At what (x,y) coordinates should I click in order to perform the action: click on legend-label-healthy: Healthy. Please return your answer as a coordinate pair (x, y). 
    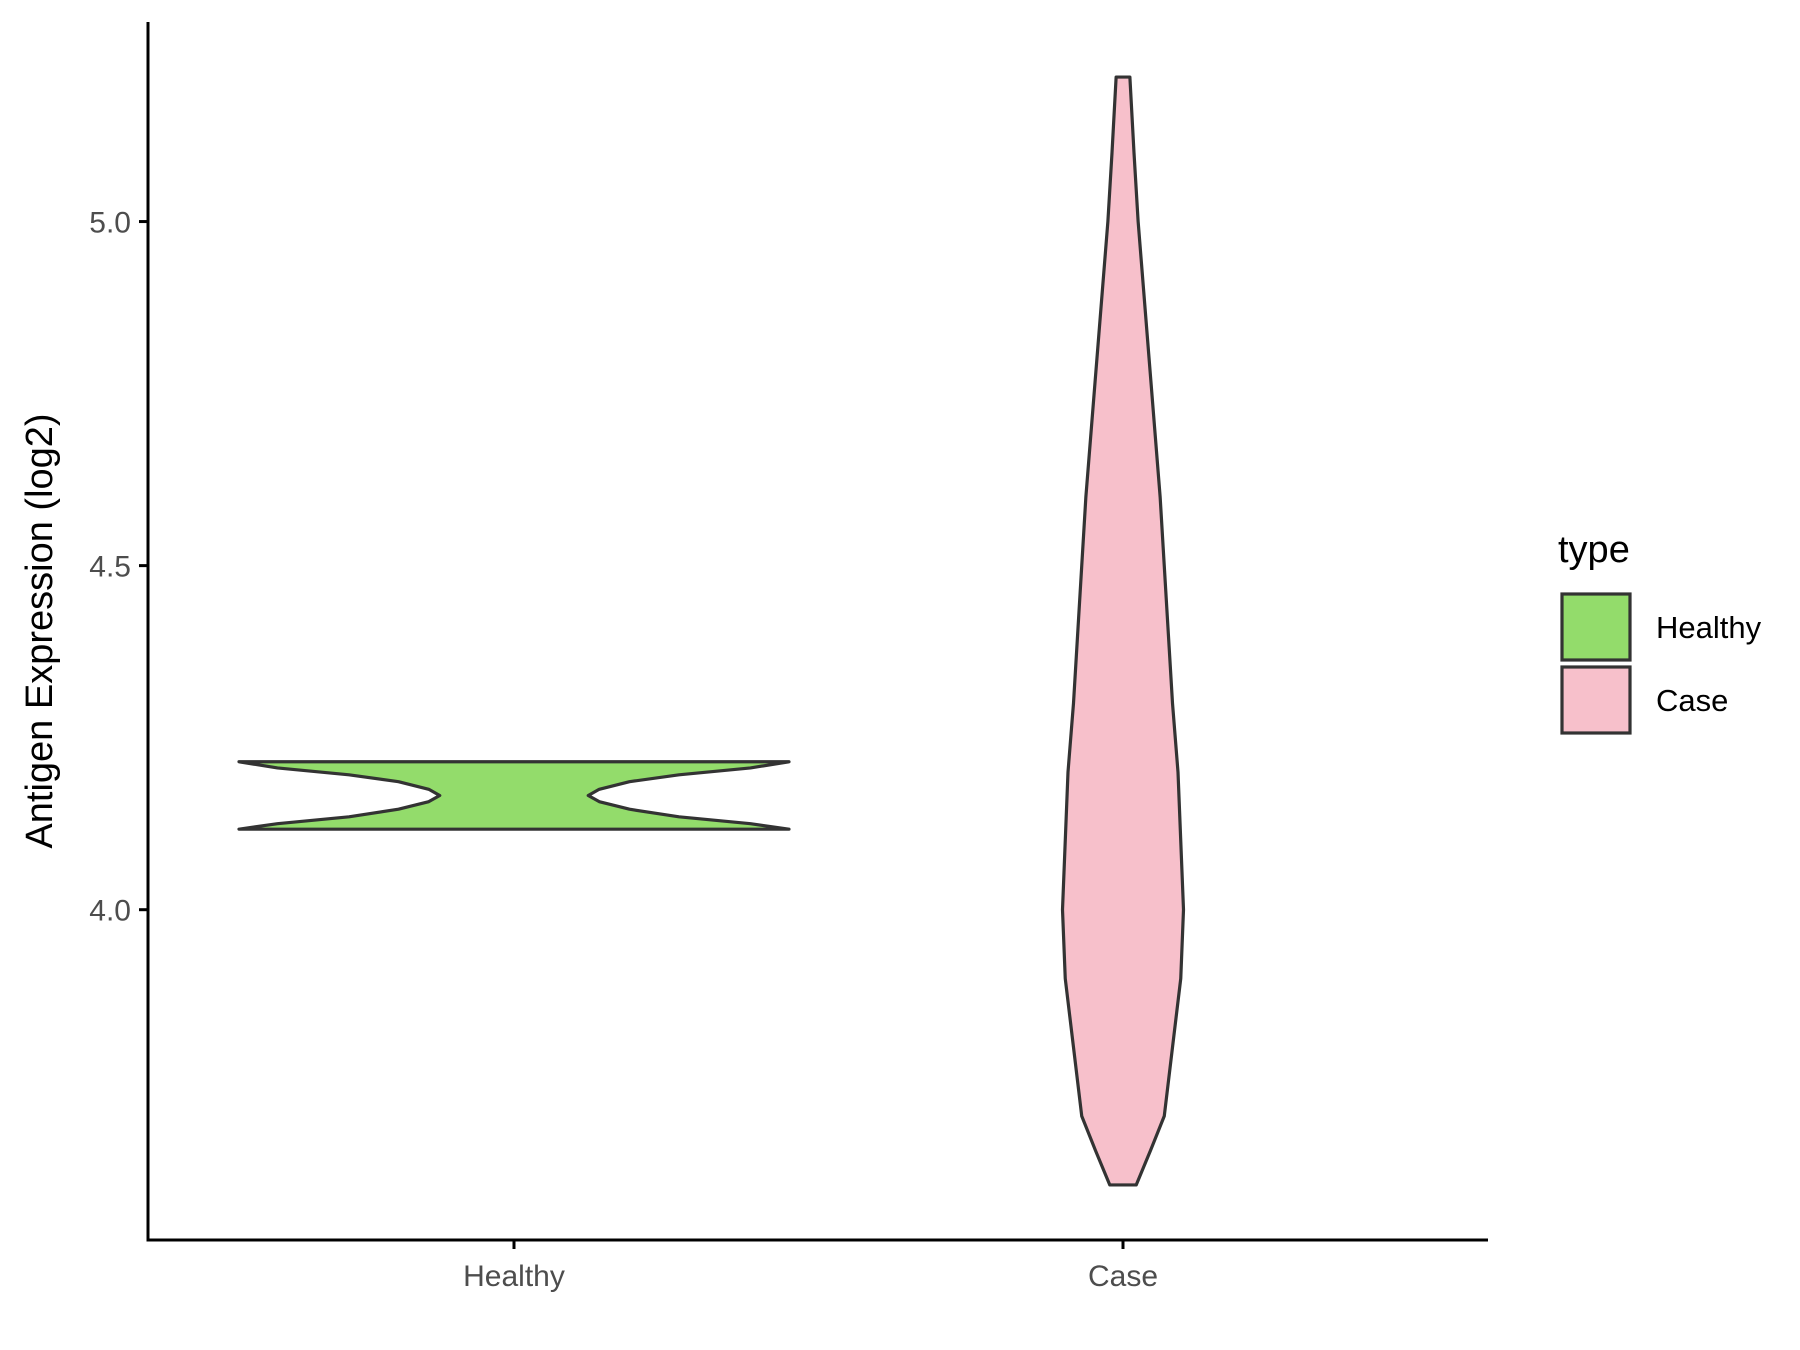
    Looking at the image, I should click on (1709, 627).